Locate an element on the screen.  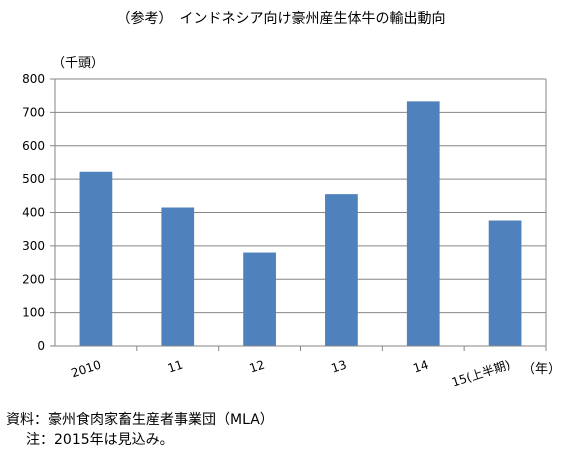
y-tick-label: 800 is located at coordinates (33, 79).